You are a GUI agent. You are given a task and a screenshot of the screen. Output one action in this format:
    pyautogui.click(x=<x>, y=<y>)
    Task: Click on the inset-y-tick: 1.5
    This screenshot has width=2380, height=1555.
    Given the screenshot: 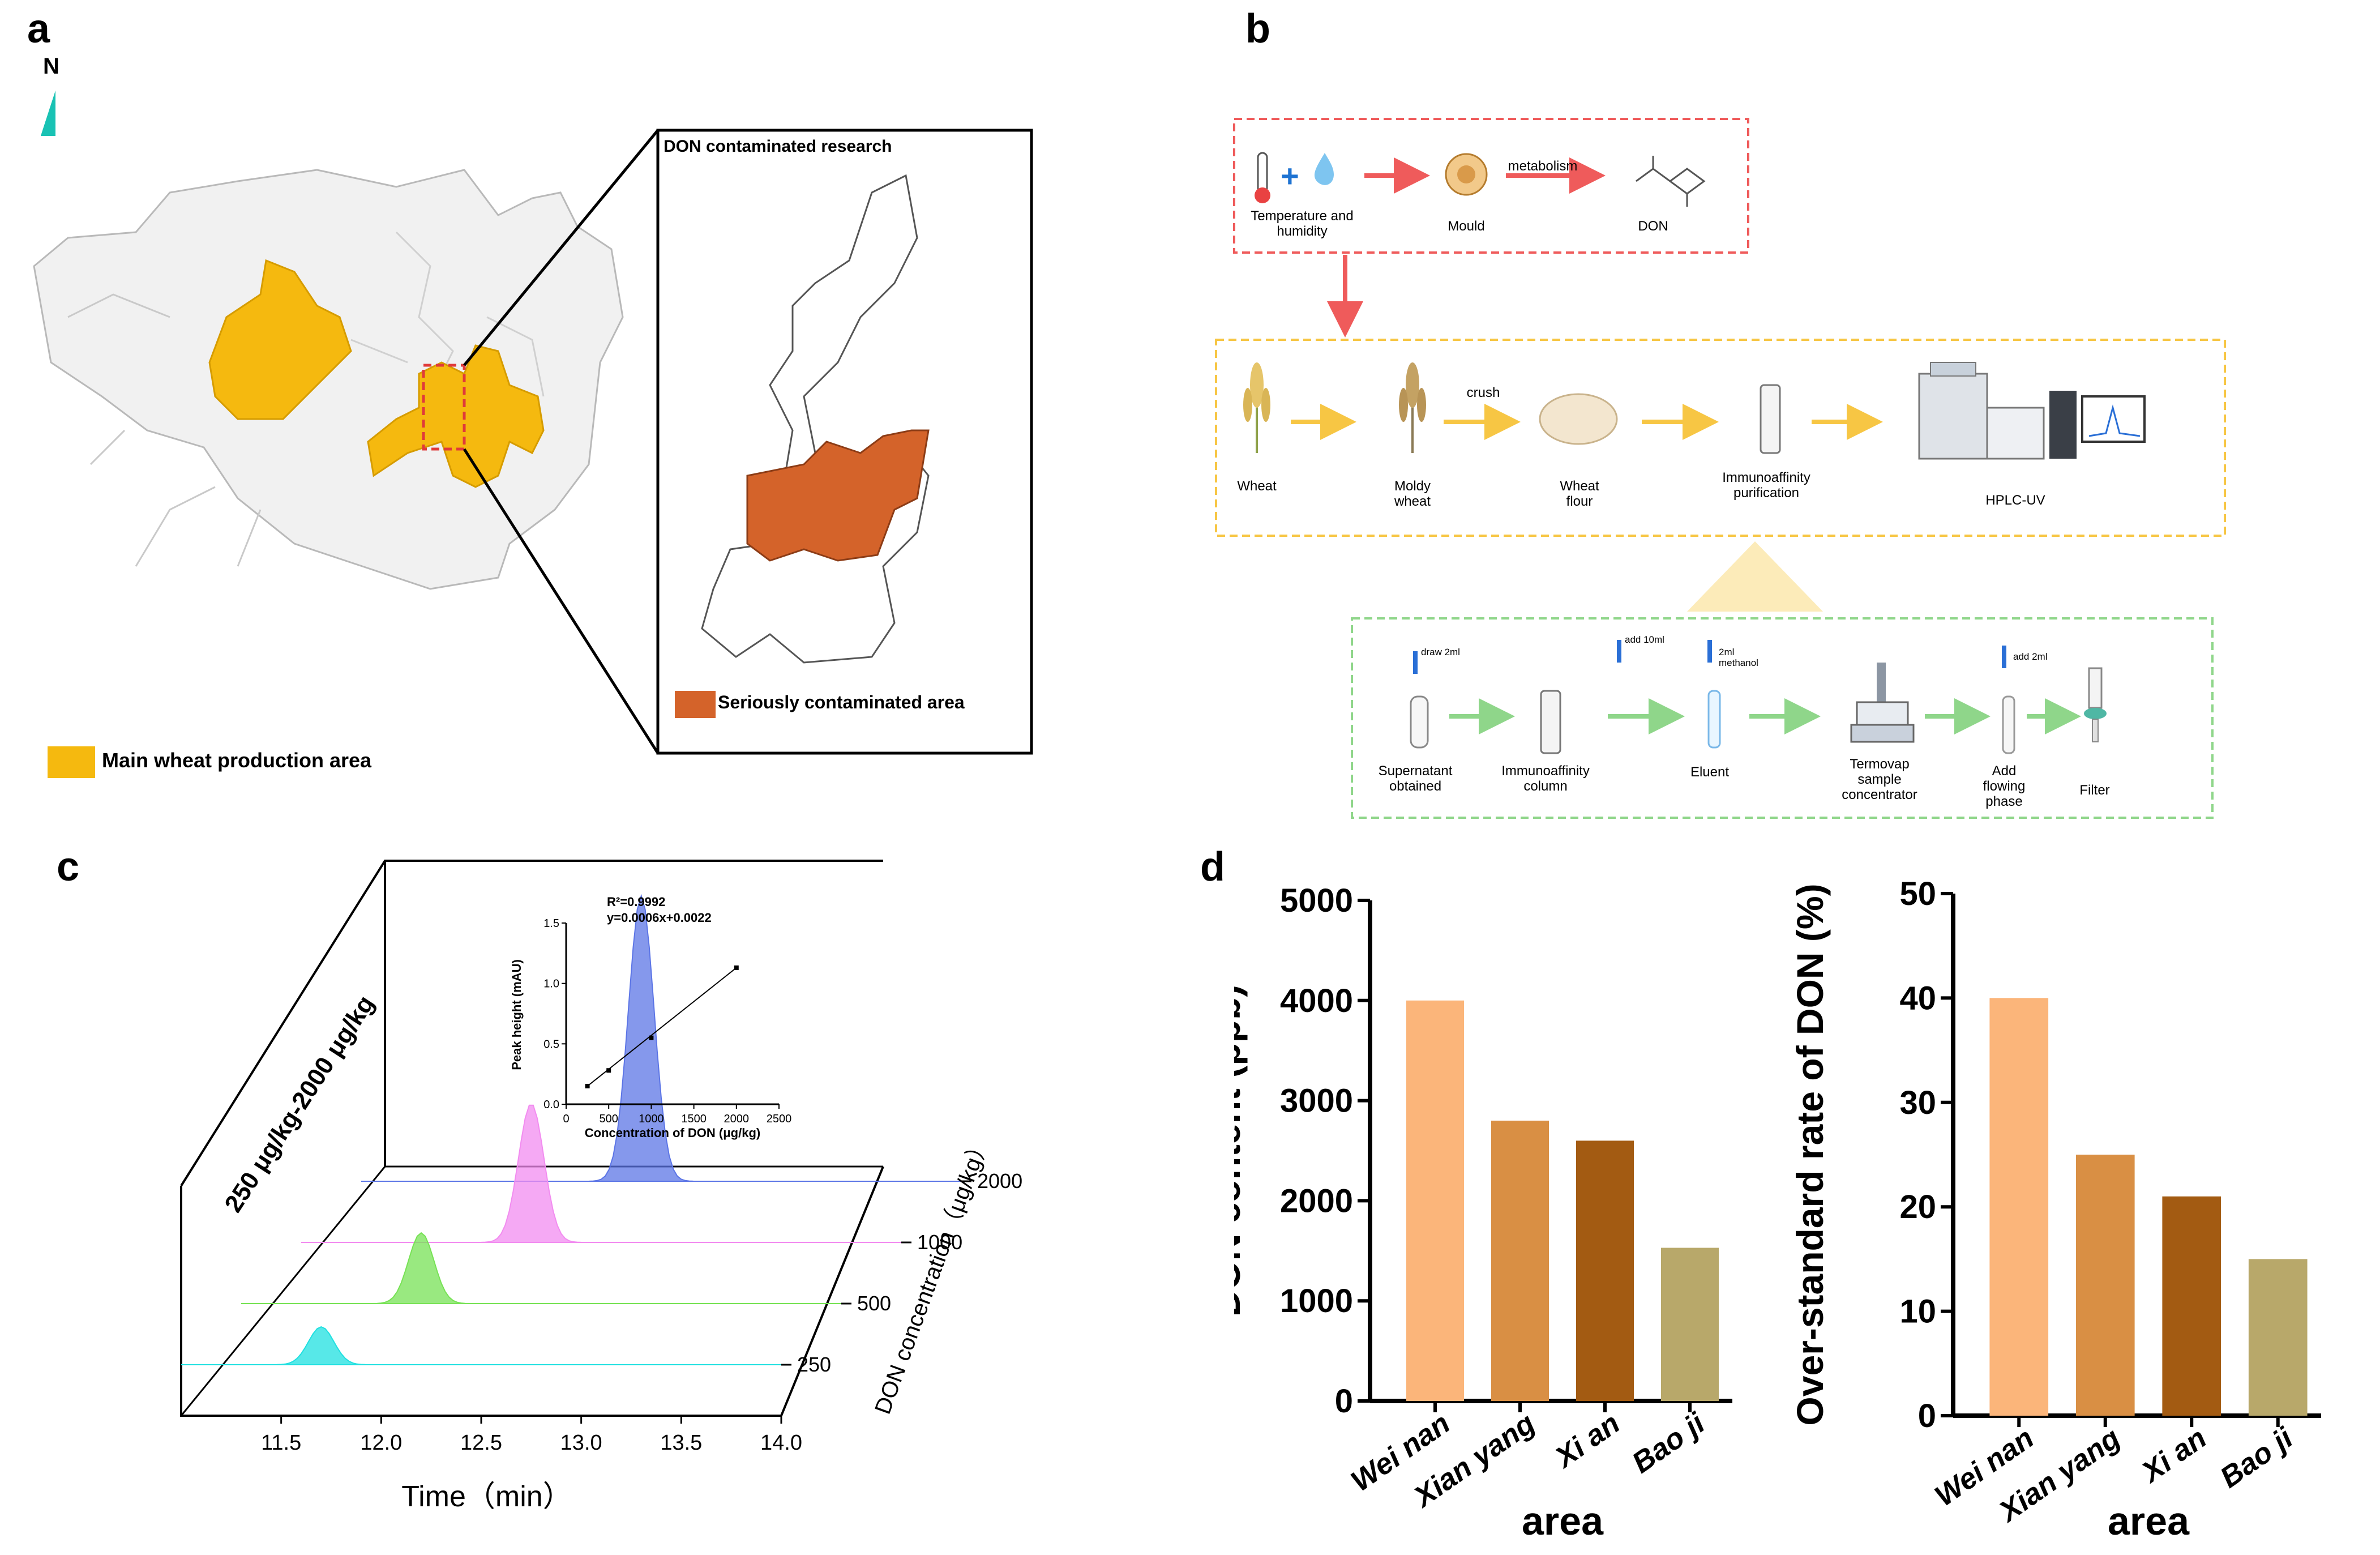 What is the action you would take?
    pyautogui.click(x=551, y=924)
    